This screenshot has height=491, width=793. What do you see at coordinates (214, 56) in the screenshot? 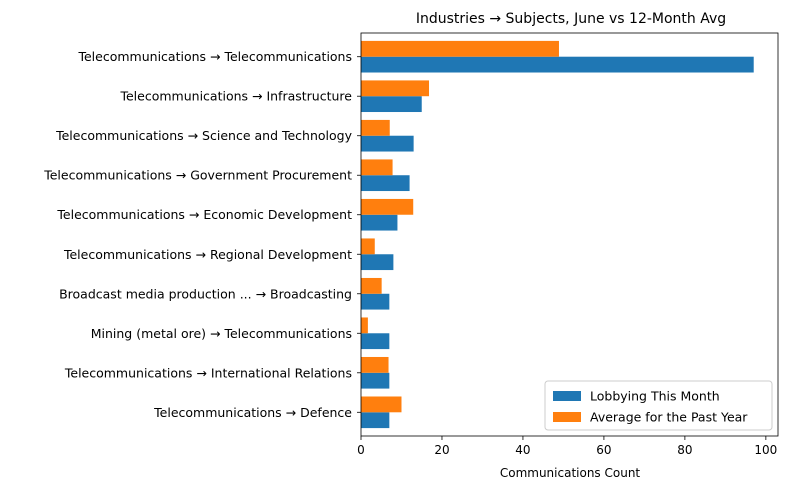
I see `y-tick-label: Telecommunications → Telecommunications` at bounding box center [214, 56].